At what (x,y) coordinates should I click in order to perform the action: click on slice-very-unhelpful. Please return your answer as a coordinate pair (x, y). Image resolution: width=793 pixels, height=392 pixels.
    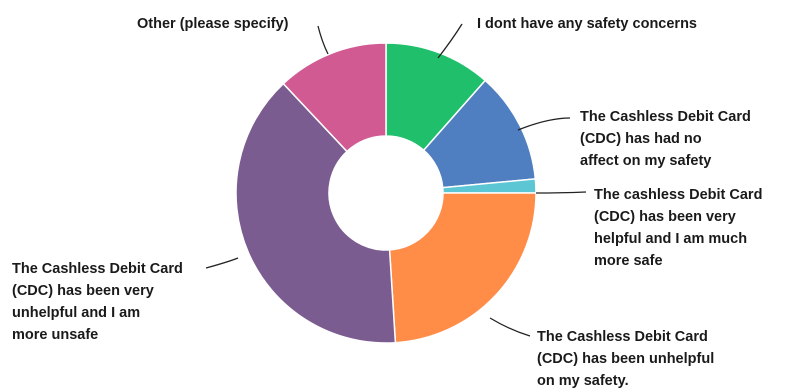
    Looking at the image, I should click on (316, 213).